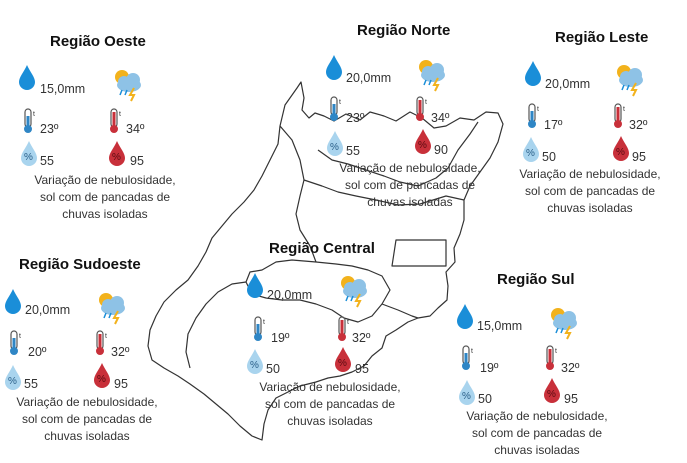 Image resolution: width=687 pixels, height=463 pixels. What do you see at coordinates (216, 325) in the screenshot?
I see `border-sudoeste` at bounding box center [216, 325].